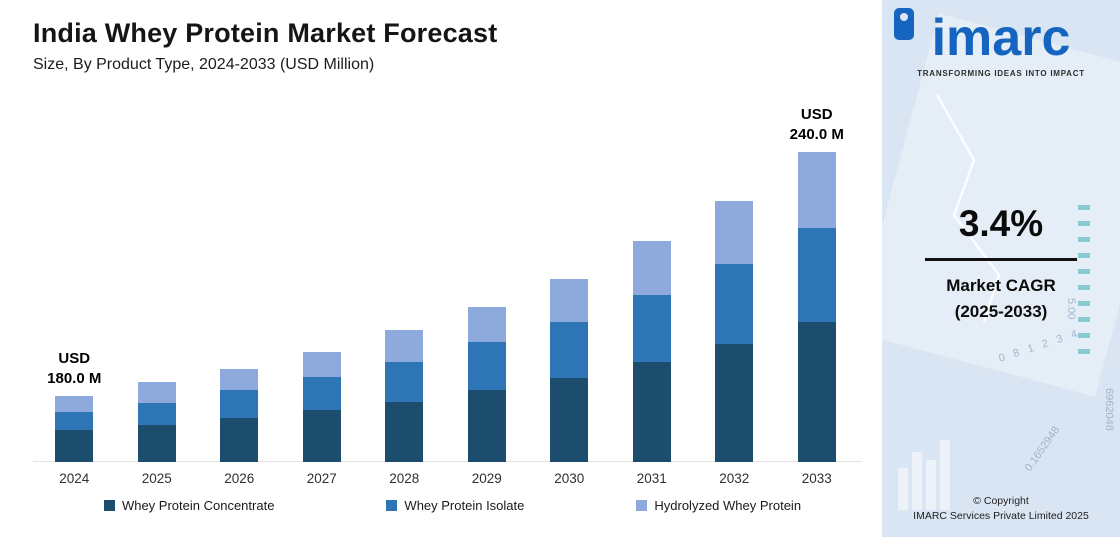 This screenshot has width=1120, height=537. Describe the element at coordinates (74, 282) in the screenshot. I see `bar-group: USD 180.0 M 2024` at that location.